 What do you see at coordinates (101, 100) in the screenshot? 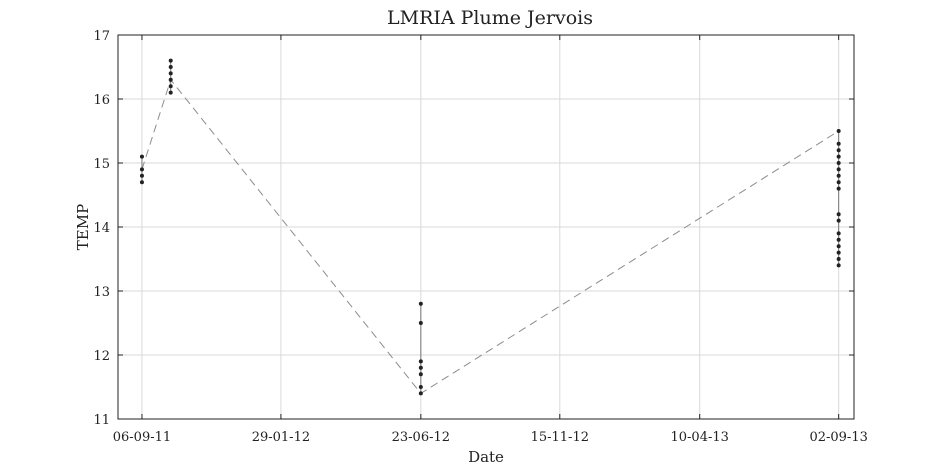
I see `y-tick-label: 16` at bounding box center [101, 100].